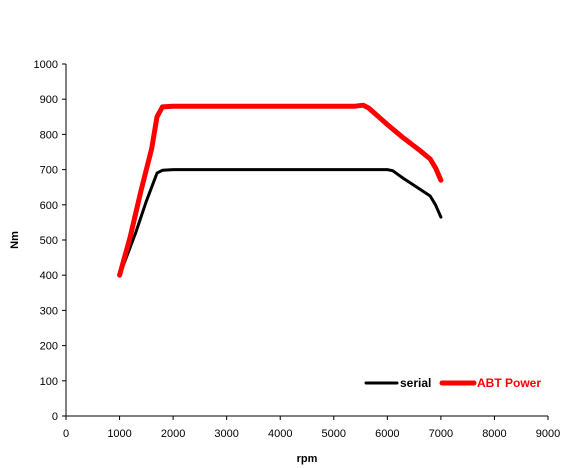  What do you see at coordinates (49, 171) in the screenshot?
I see `y-tick-label: 700` at bounding box center [49, 171].